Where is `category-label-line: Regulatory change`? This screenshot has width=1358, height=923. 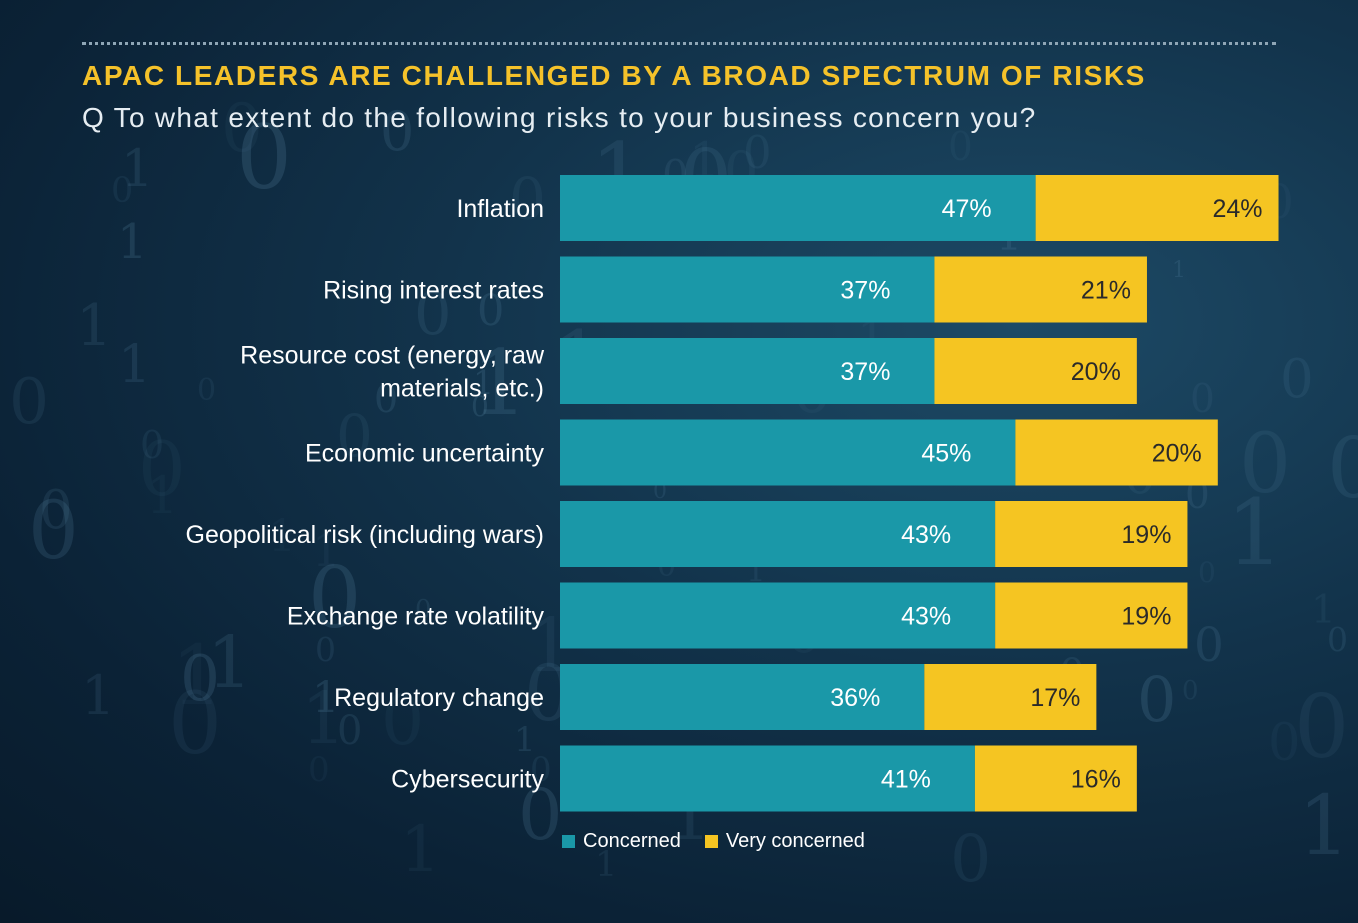 category-label-line: Regulatory change is located at coordinates (439, 698).